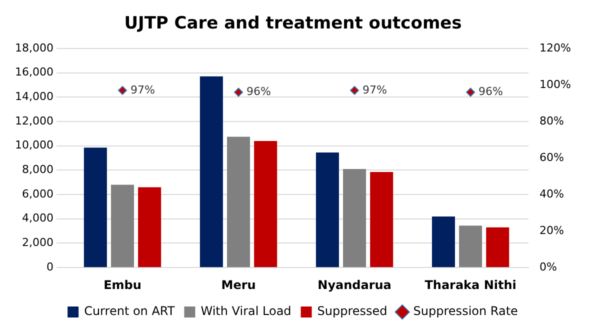 The height and width of the screenshot is (336, 590). What do you see at coordinates (556, 84) in the screenshot?
I see `y2-tick-label: 100%` at bounding box center [556, 84].